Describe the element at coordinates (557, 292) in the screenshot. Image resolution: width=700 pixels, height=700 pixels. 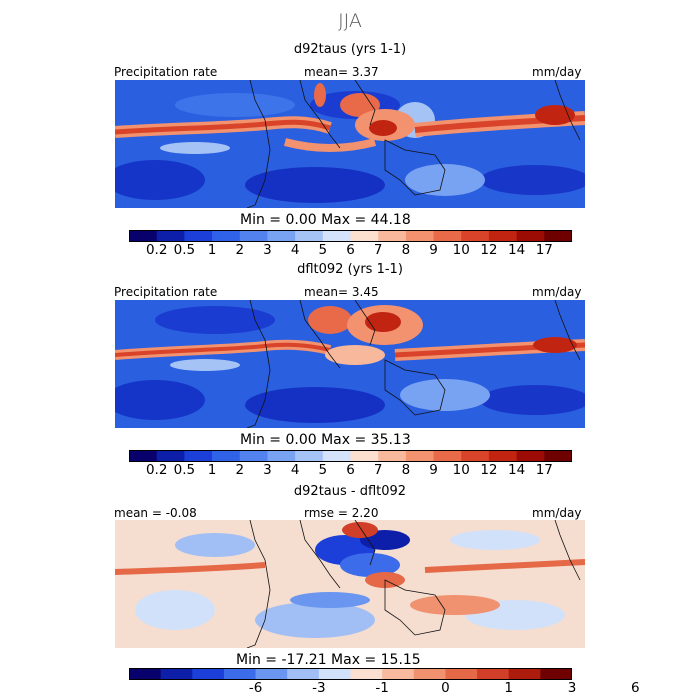
I see `panel-2-units: mm/day` at that location.